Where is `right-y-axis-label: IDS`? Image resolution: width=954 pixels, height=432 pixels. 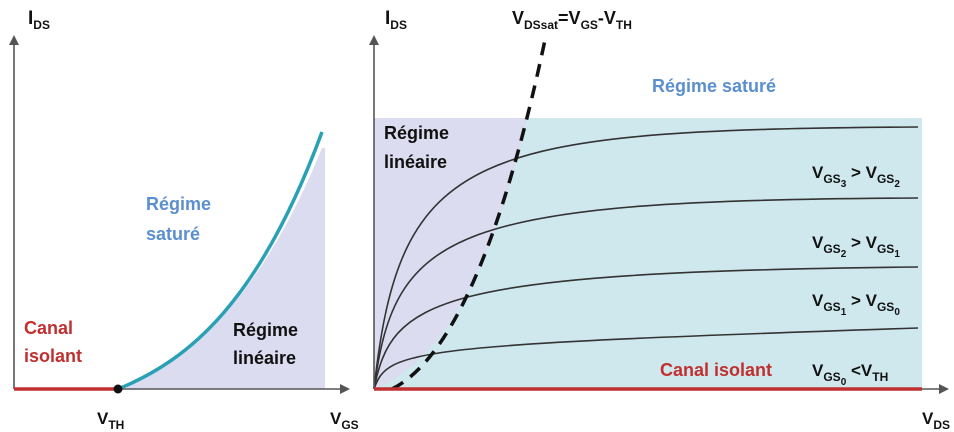 right-y-axis-label: IDS is located at coordinates (396, 20).